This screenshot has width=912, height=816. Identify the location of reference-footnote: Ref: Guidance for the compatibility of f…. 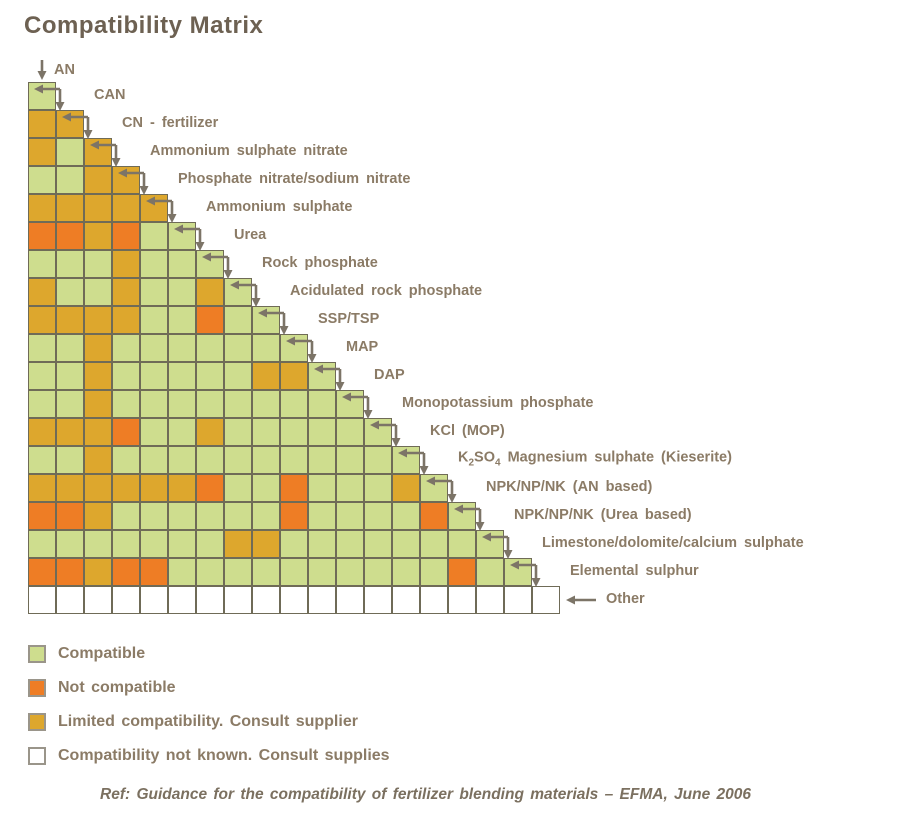
(426, 794).